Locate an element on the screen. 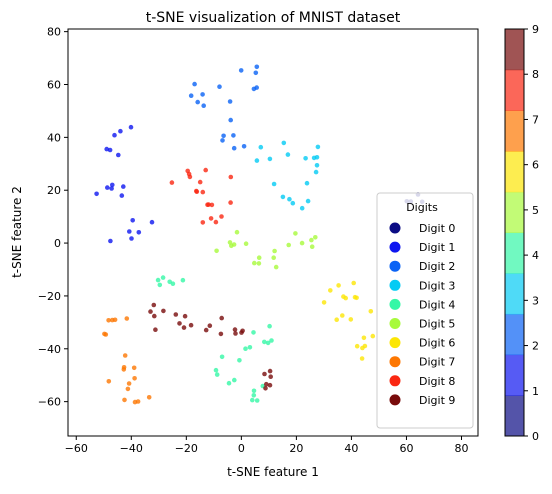  legend-label-digit-2: Digit 2 is located at coordinates (437, 266).